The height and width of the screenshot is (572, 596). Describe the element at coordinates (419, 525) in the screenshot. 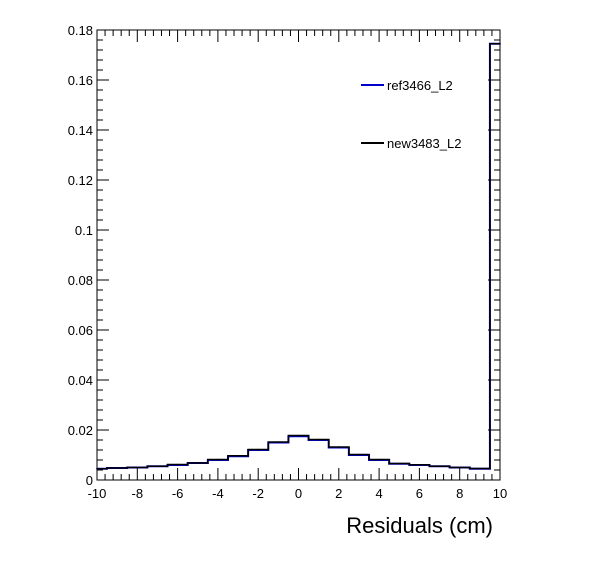

I see `x-axis-title: Residuals (cm)` at that location.